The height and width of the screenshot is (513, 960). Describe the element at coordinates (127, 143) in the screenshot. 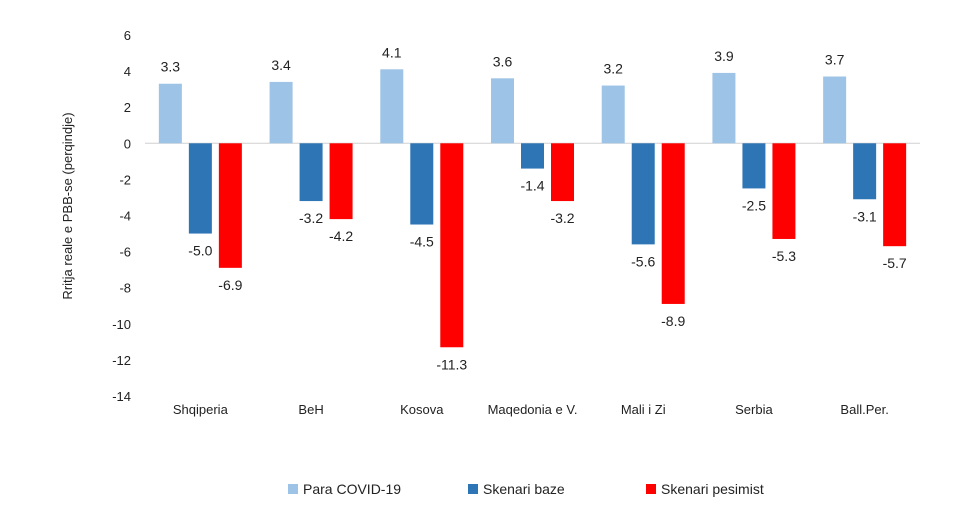

I see `y-tick-label: 0` at that location.